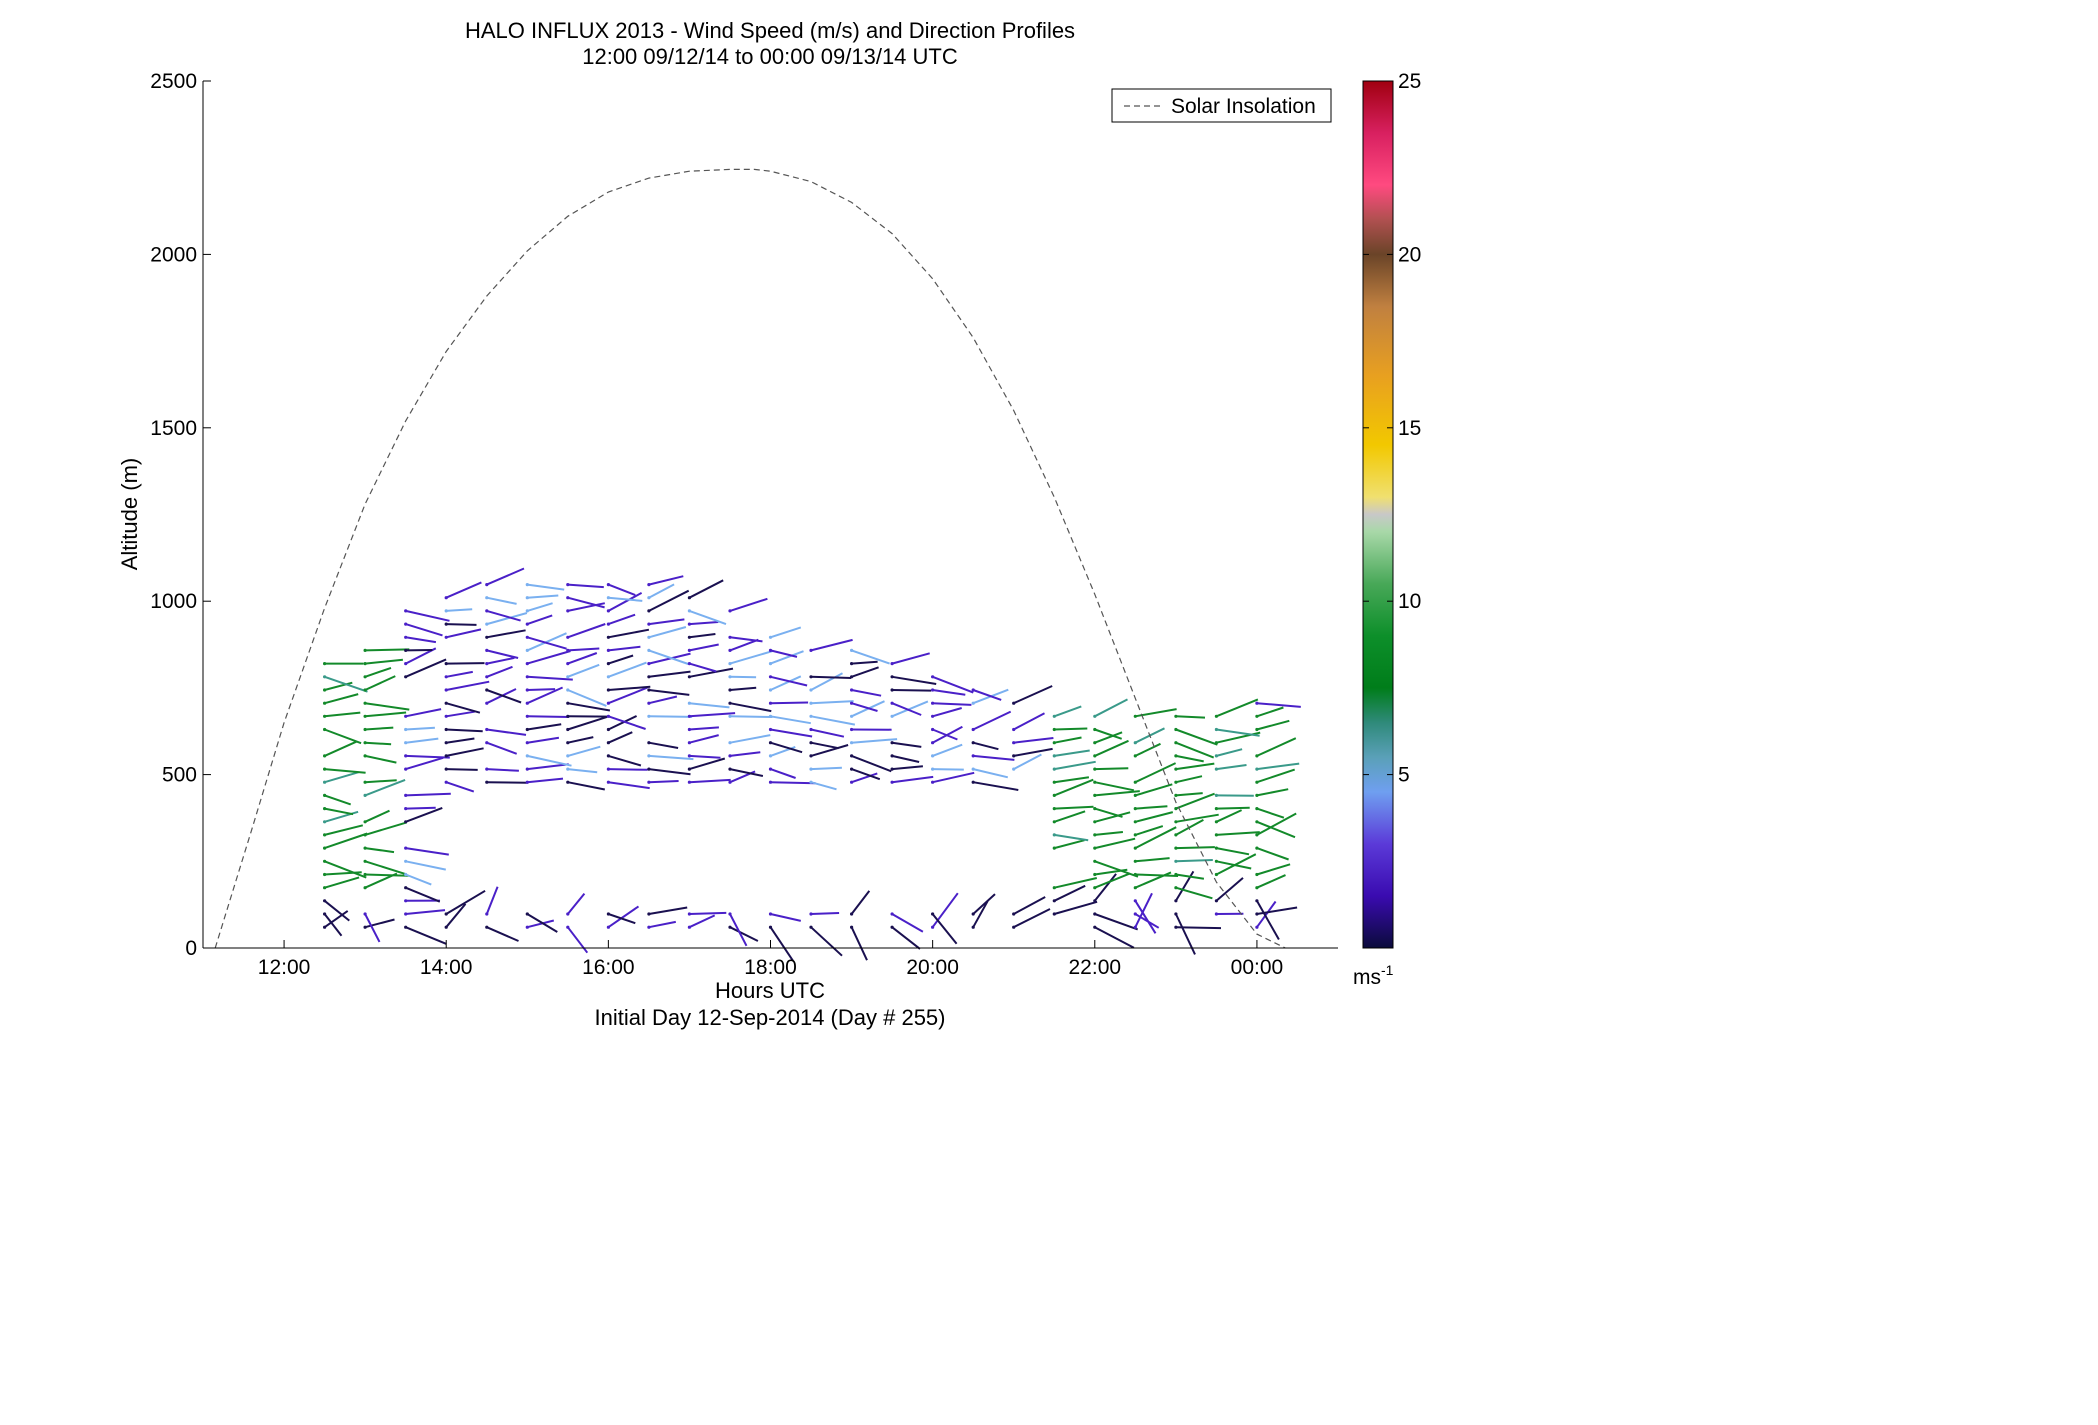 The height and width of the screenshot is (1425, 2098). Describe the element at coordinates (1409, 428) in the screenshot. I see `colorbar-tick-label: 15` at that location.